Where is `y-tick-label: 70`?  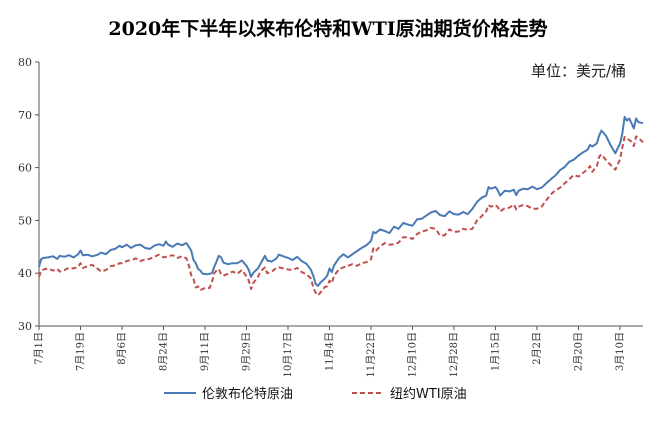 y-tick-label: 70 is located at coordinates (25, 115).